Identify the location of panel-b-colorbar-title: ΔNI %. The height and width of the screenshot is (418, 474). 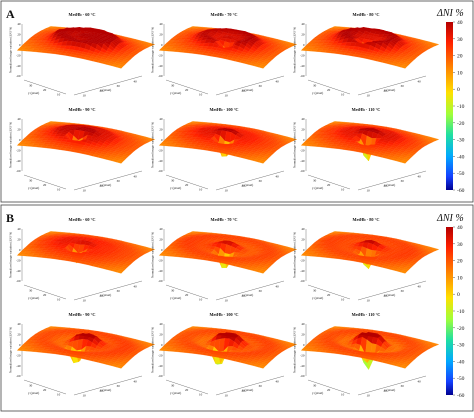
(450, 218).